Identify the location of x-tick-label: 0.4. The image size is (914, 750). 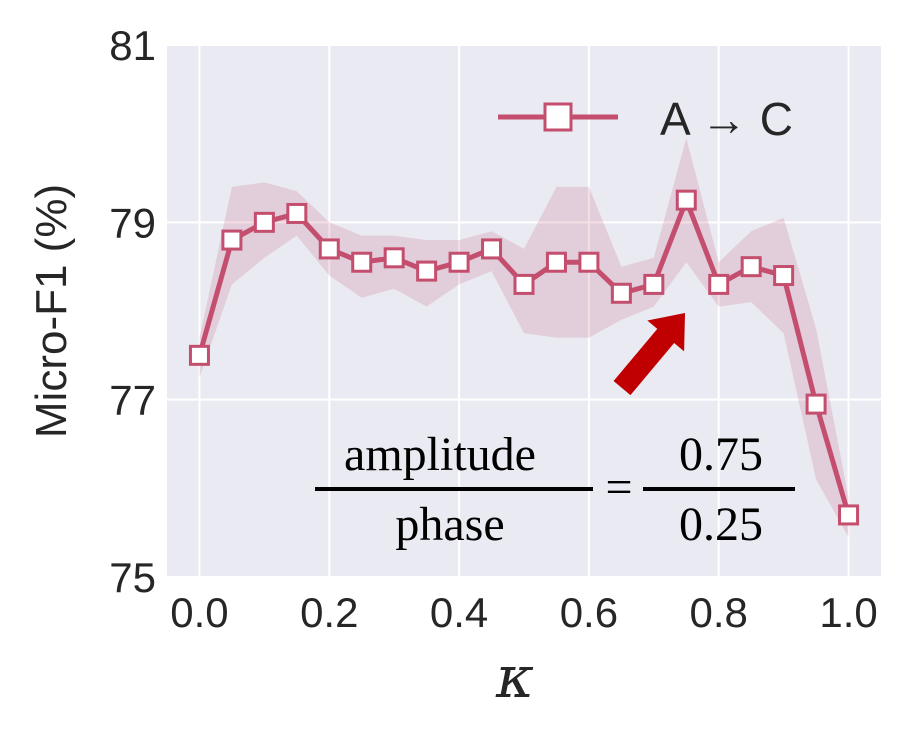
(459, 612).